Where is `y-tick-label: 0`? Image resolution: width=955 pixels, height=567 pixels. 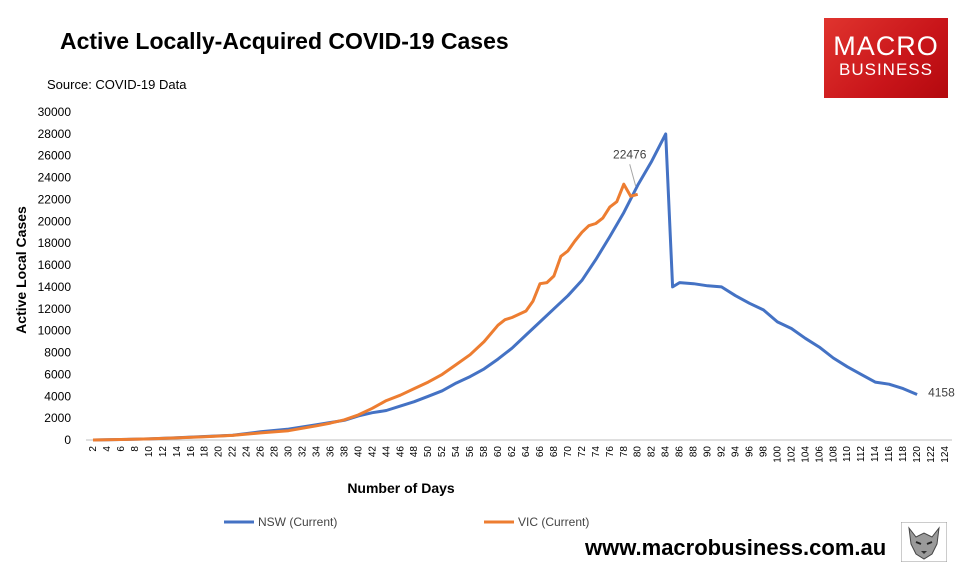
y-tick-label: 0 is located at coordinates (67, 440).